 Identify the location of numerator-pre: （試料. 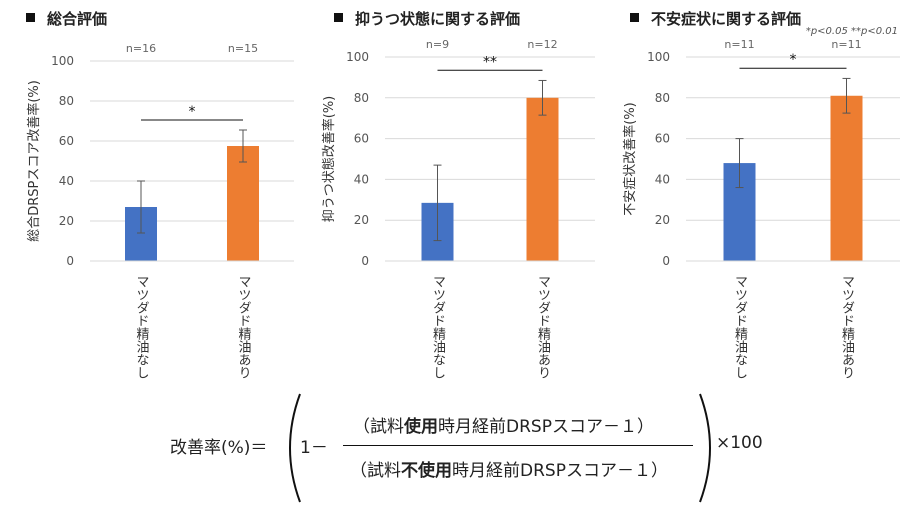
(378, 427).